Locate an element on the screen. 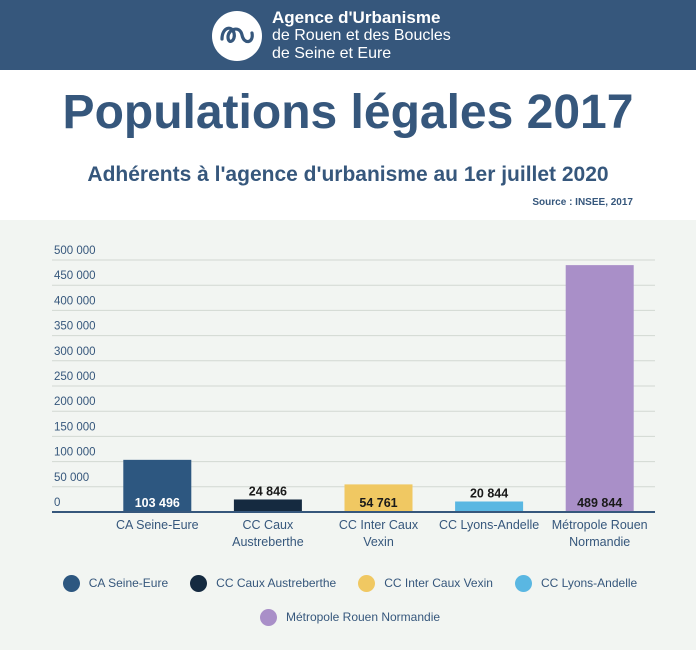  x-tick-label: CC Lyons-Andelle is located at coordinates (489, 525).